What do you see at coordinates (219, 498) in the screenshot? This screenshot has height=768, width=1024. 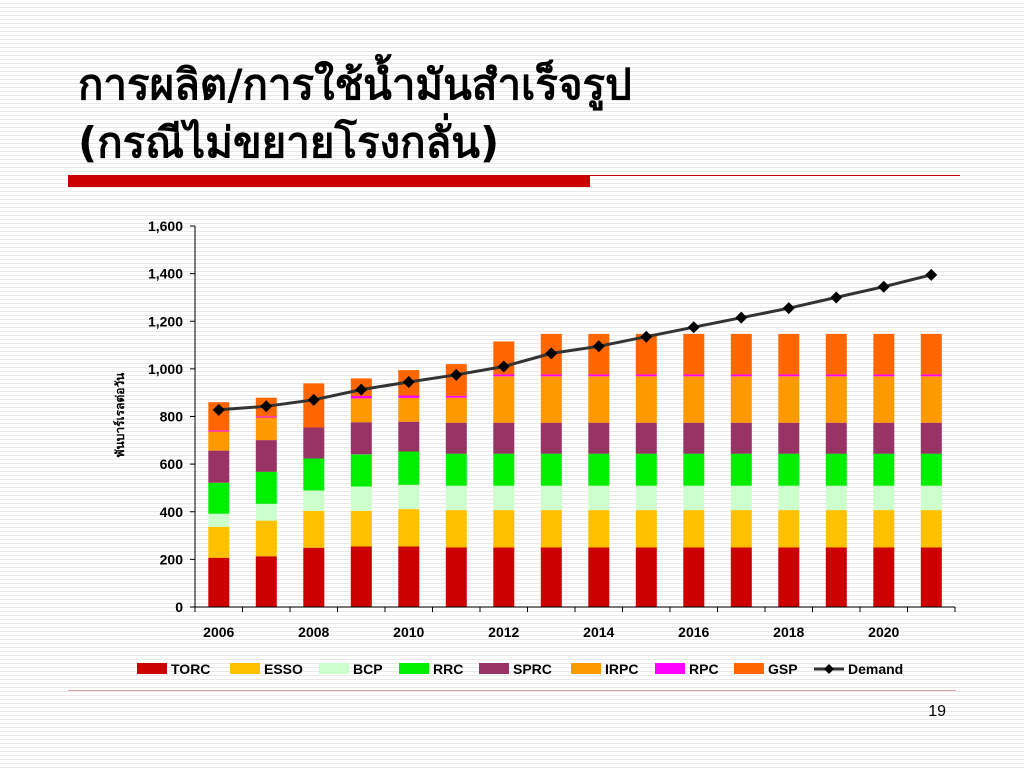 I see `bar-rrc-2006` at bounding box center [219, 498].